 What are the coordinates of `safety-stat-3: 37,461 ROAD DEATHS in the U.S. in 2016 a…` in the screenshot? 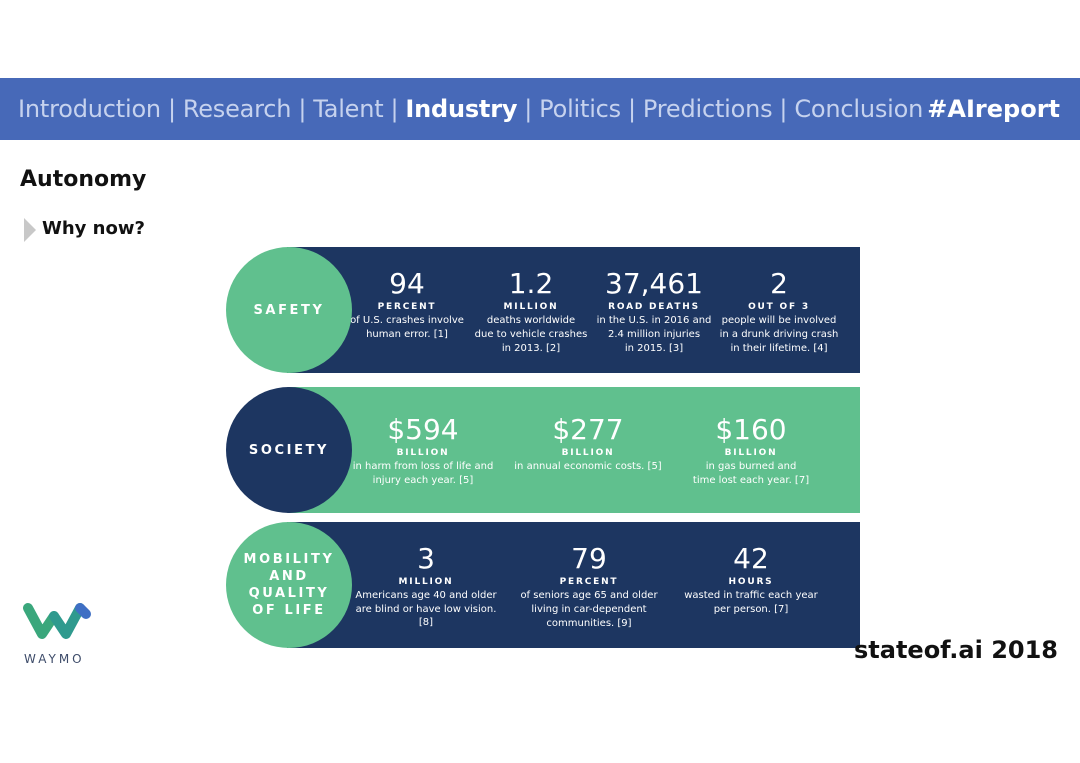 It's located at (654, 312).